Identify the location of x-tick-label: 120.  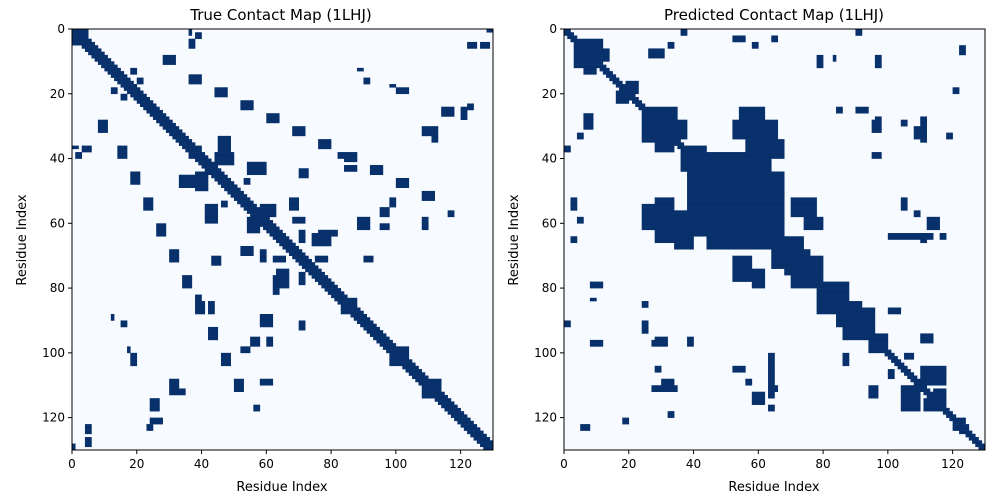
(952, 464).